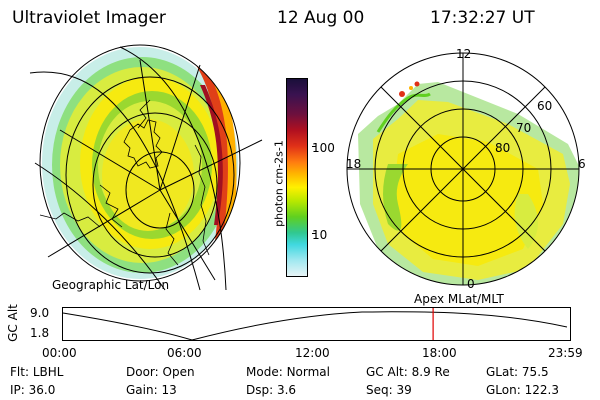 The image size is (600, 400). Describe the element at coordinates (40, 333) in the screenshot. I see `altitude-tick-low: 1.8` at that location.